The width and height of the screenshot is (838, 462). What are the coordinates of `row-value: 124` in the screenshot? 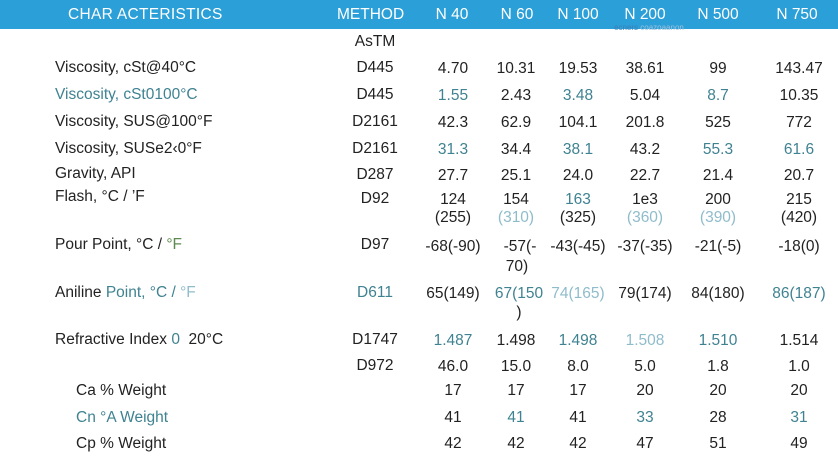 It's located at (453, 199).